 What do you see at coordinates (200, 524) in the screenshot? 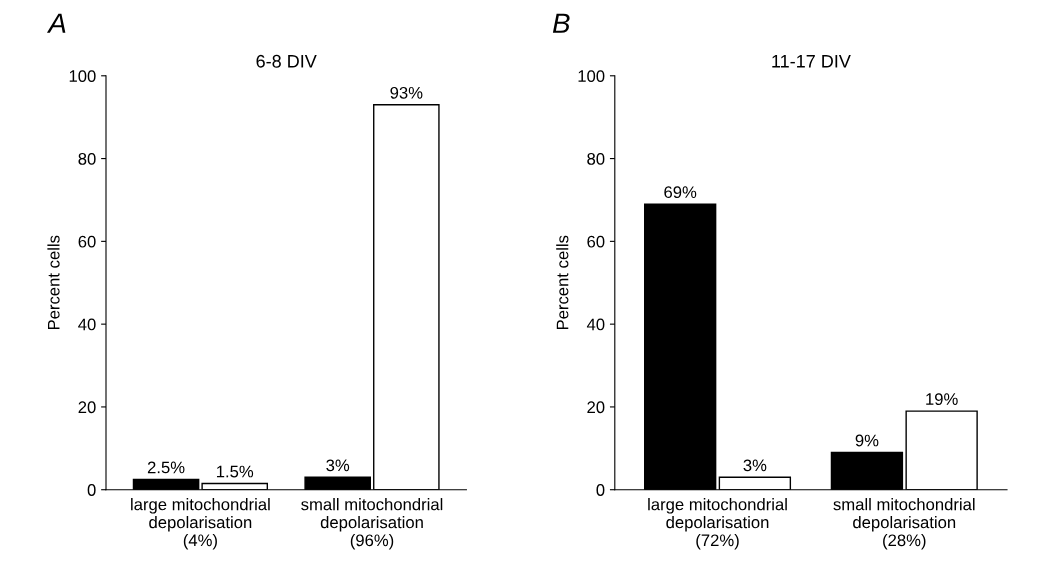
I see `x-tick-label: large mitochondrial depolarisation (4%)` at bounding box center [200, 524].